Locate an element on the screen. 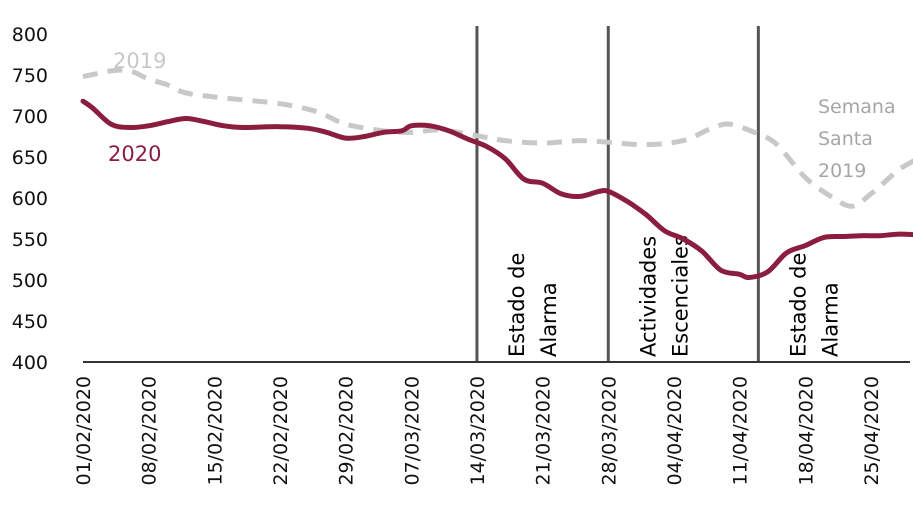  y-tick-label: 600 is located at coordinates (30, 199).